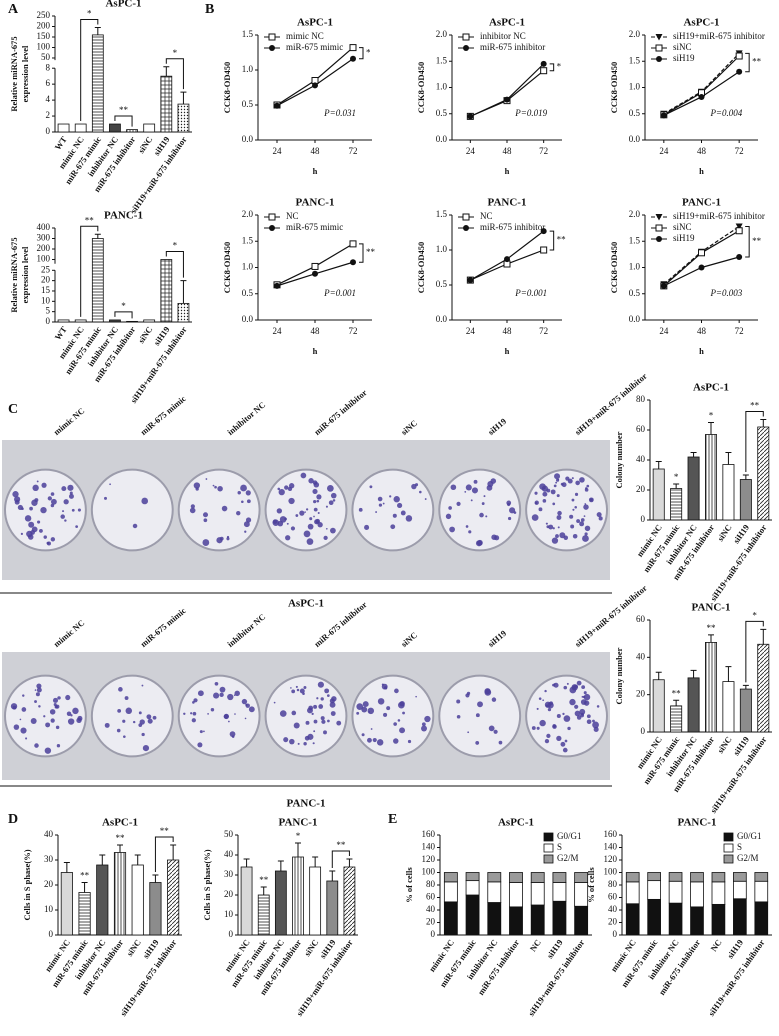  What do you see at coordinates (442, 113) in the screenshot?
I see `y-tick-label: 0.5` at bounding box center [442, 113].